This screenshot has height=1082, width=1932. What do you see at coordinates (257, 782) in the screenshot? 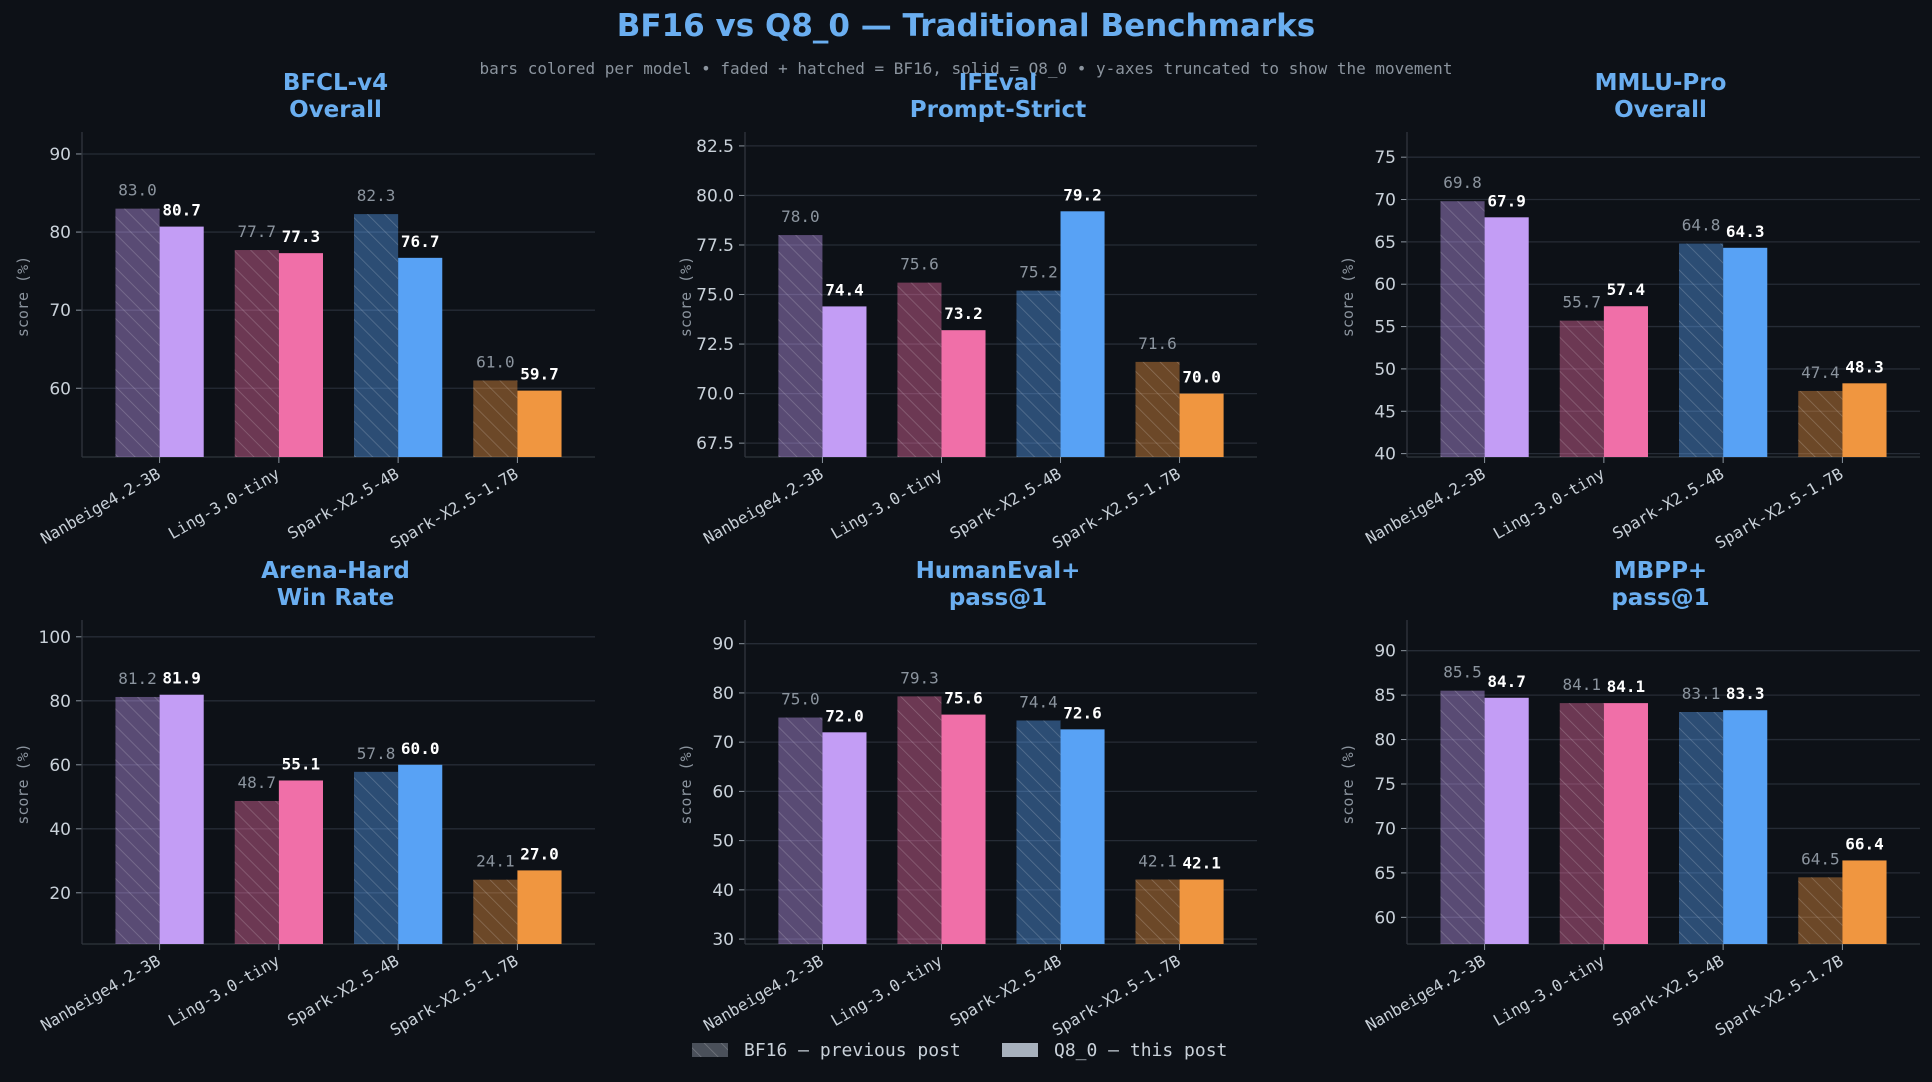
I see `bar-bf16-value-label: 48.7` at bounding box center [257, 782].